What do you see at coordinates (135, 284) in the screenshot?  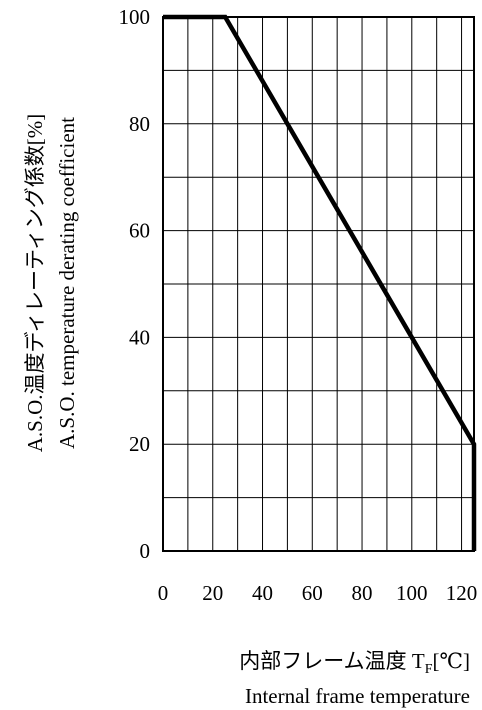 I see `y-tick-labels: 0 20 40 60 80 100` at bounding box center [135, 284].